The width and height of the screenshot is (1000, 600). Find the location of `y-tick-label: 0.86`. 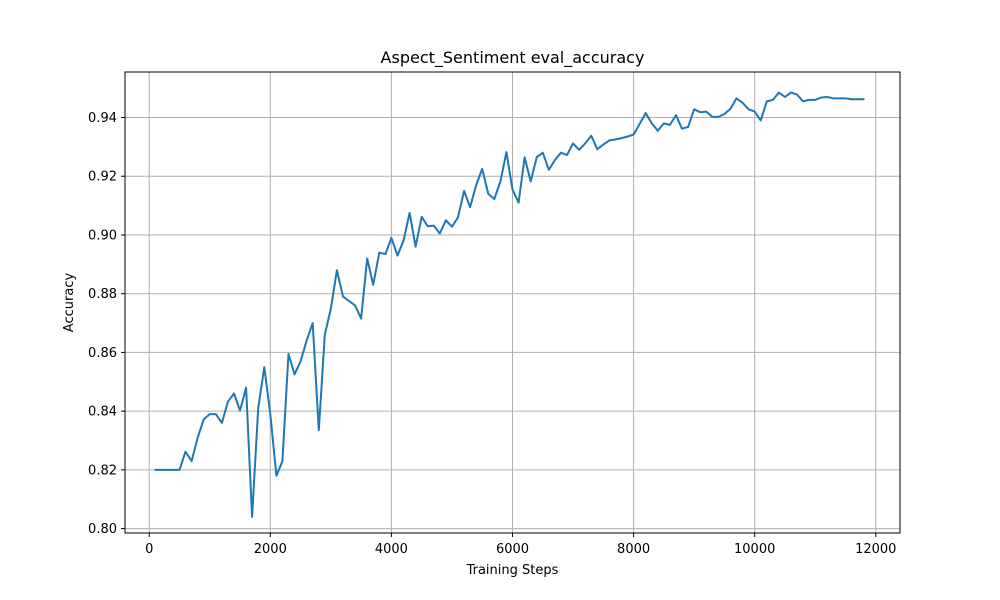

y-tick-label: 0.86 is located at coordinates (102, 353).